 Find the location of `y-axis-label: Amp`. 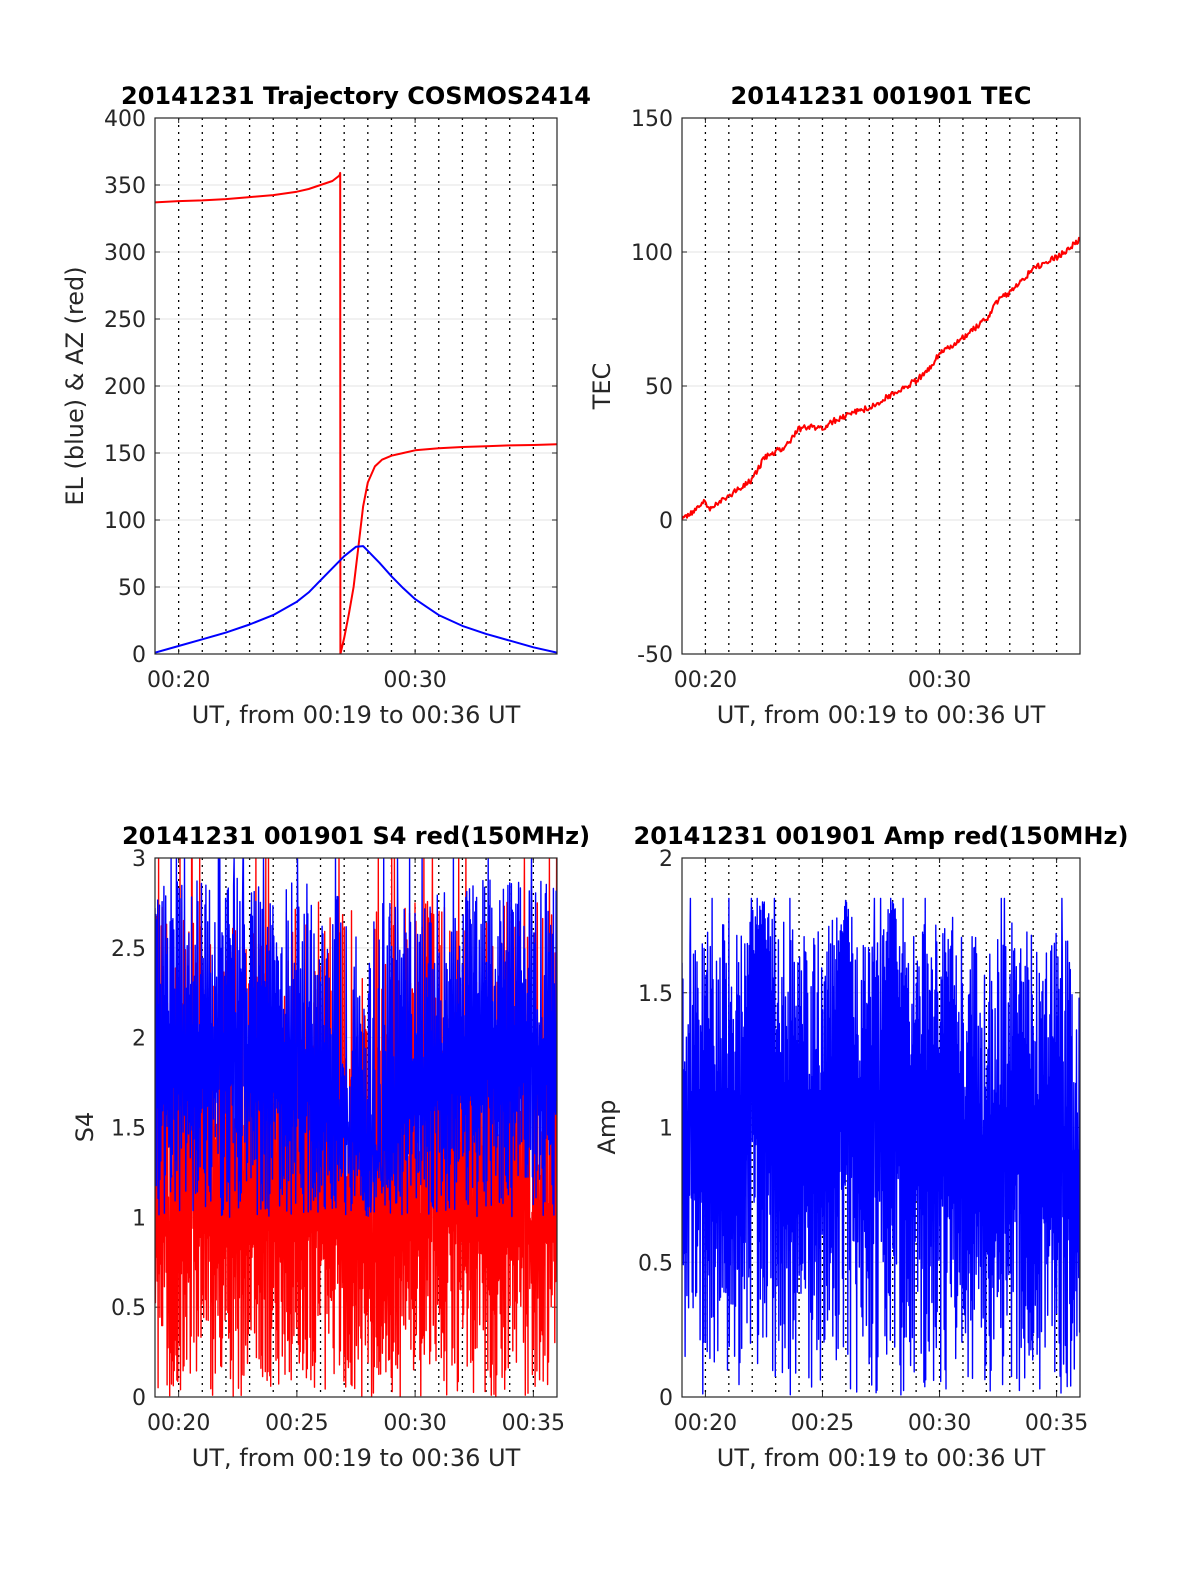

y-axis-label: Amp is located at coordinates (607, 1126).